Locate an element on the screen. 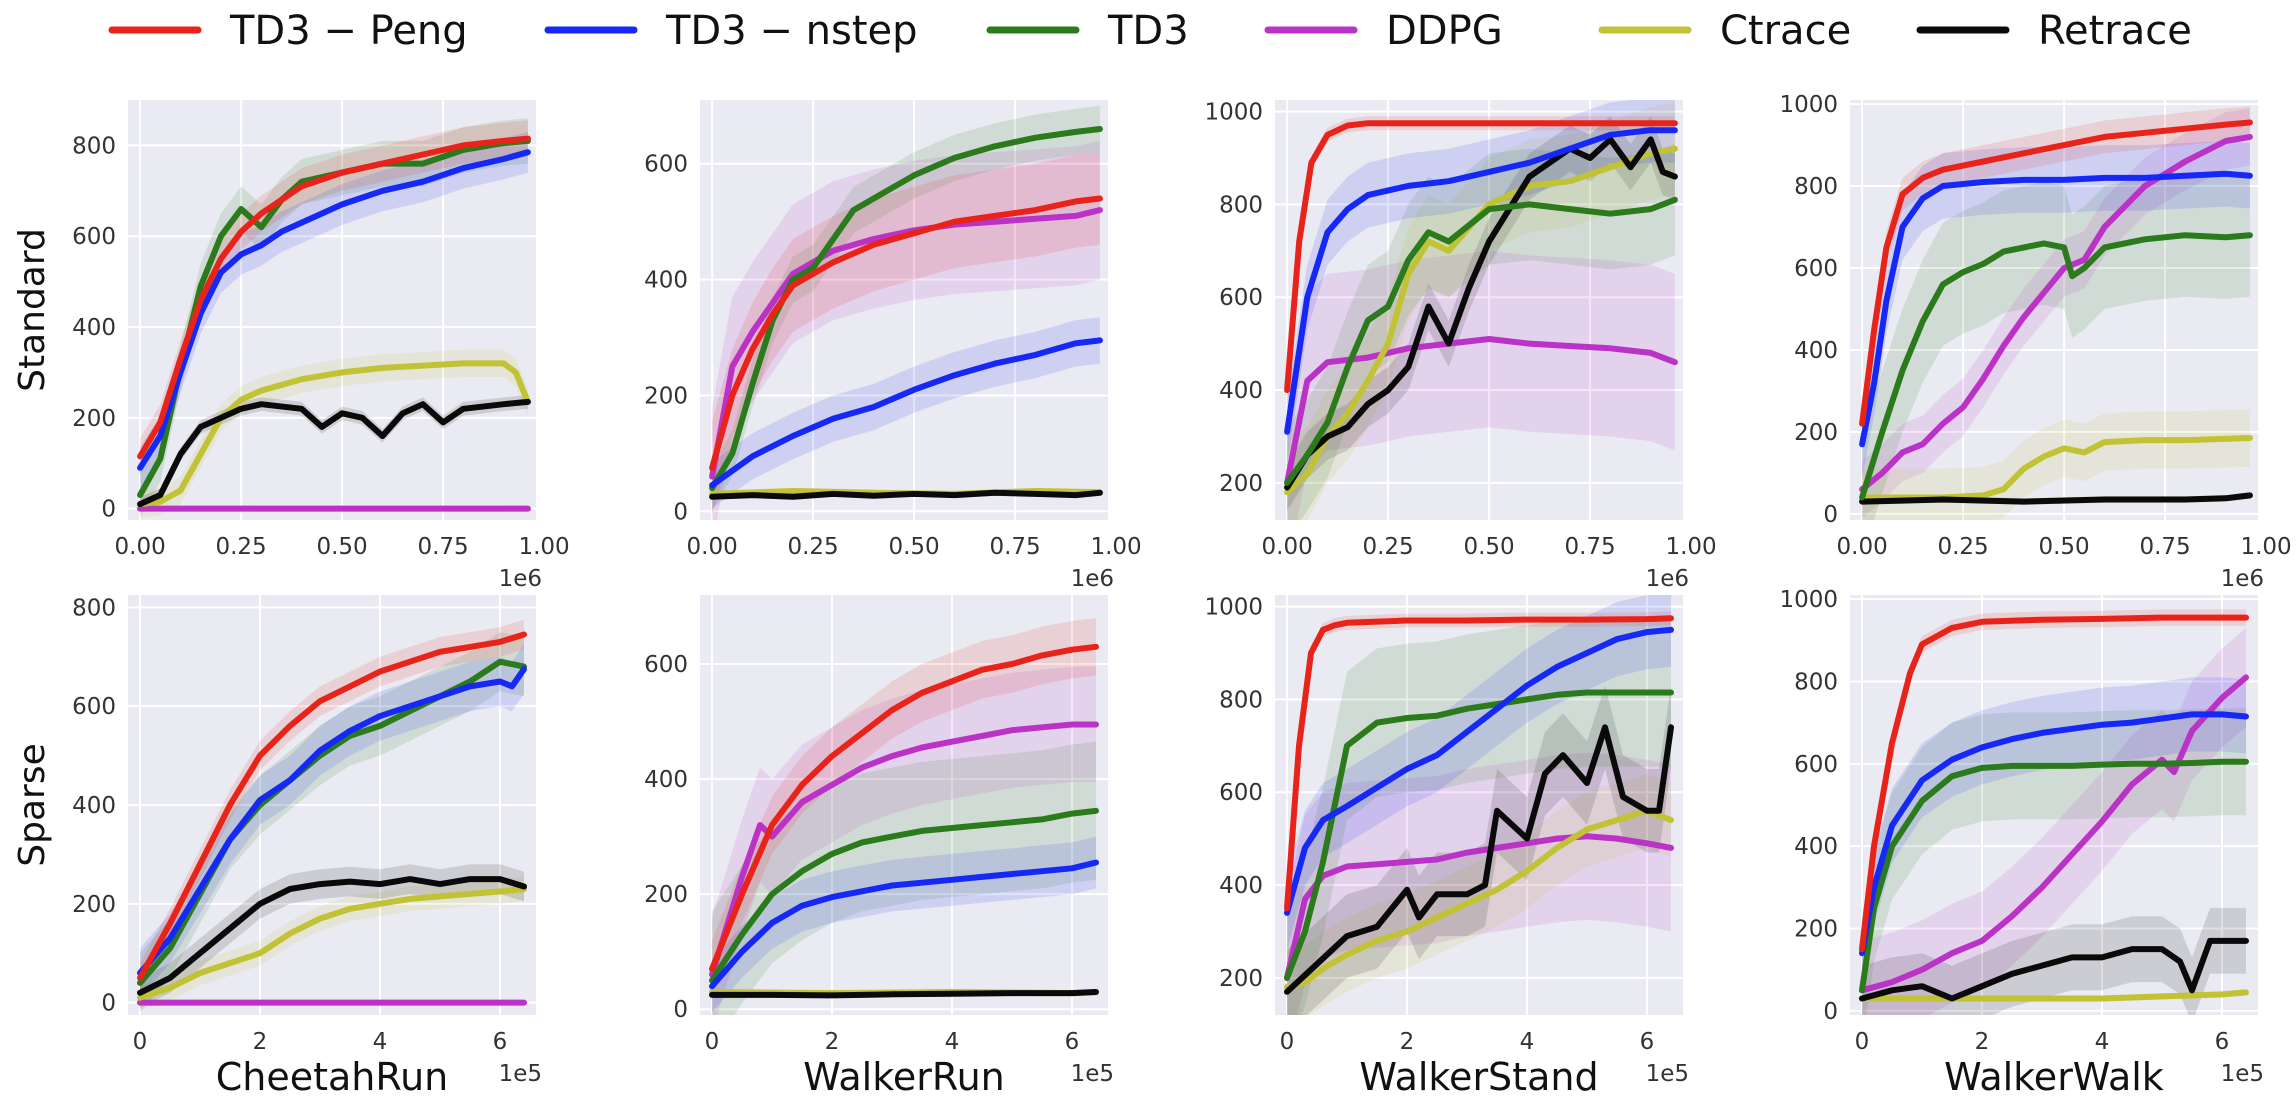  legend-label: TD3 − nstep is located at coordinates (791, 31).